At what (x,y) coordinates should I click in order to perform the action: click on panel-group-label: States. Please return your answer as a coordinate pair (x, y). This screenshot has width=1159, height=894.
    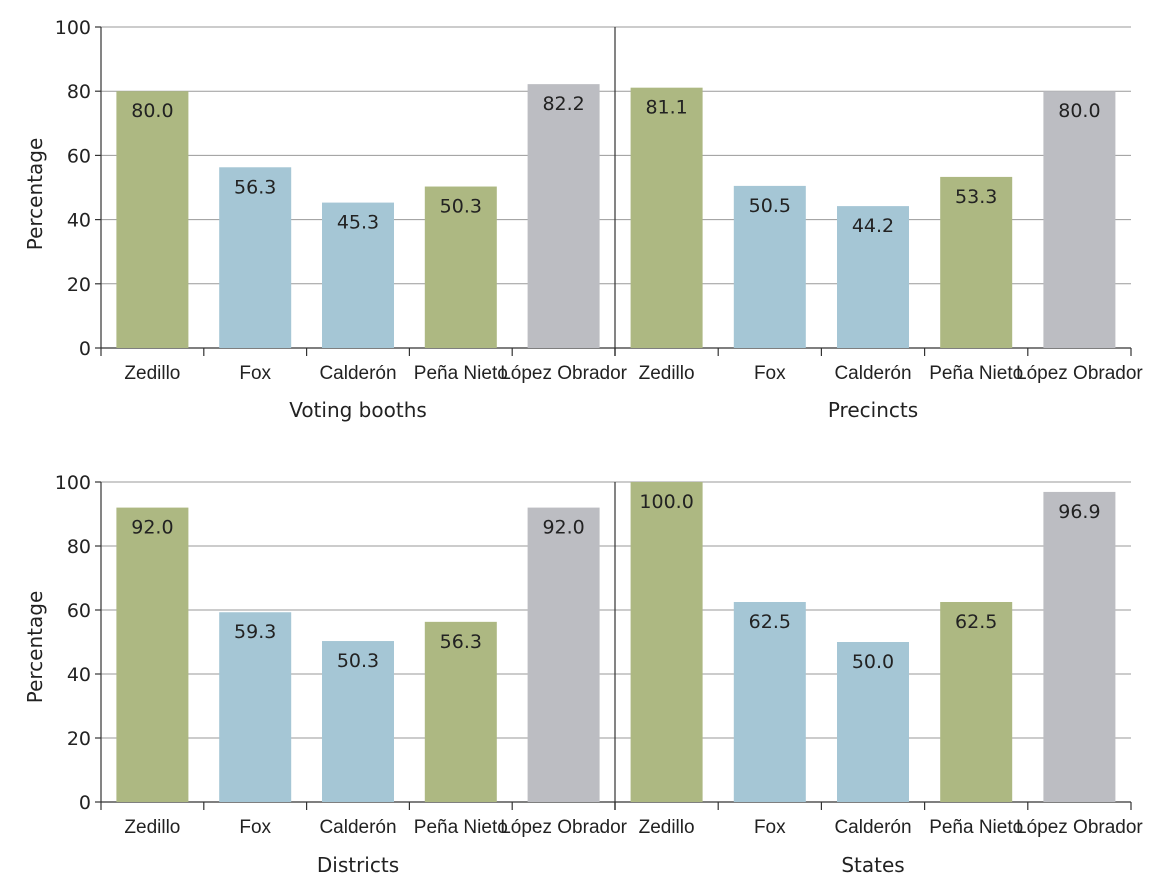
    Looking at the image, I should click on (872, 865).